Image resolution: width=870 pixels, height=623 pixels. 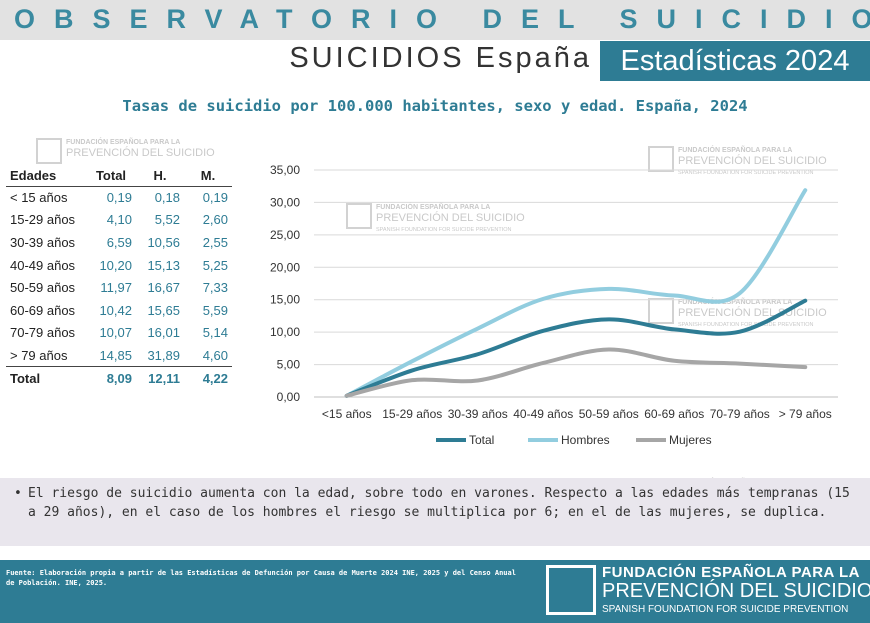 What do you see at coordinates (478, 414) in the screenshot?
I see `x-tick-label: 30-39 años` at bounding box center [478, 414].